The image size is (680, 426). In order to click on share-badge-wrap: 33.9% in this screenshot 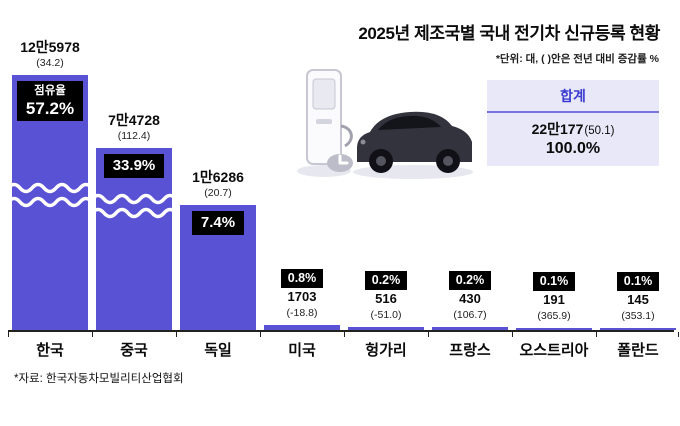, I will do `click(134, 166)`.